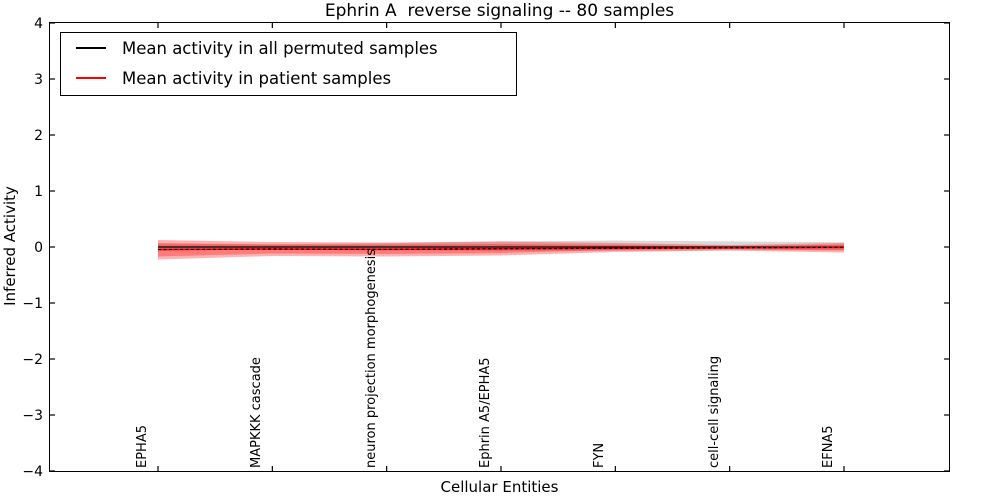  What do you see at coordinates (38, 191) in the screenshot?
I see `y-tick-label: 1` at bounding box center [38, 191].